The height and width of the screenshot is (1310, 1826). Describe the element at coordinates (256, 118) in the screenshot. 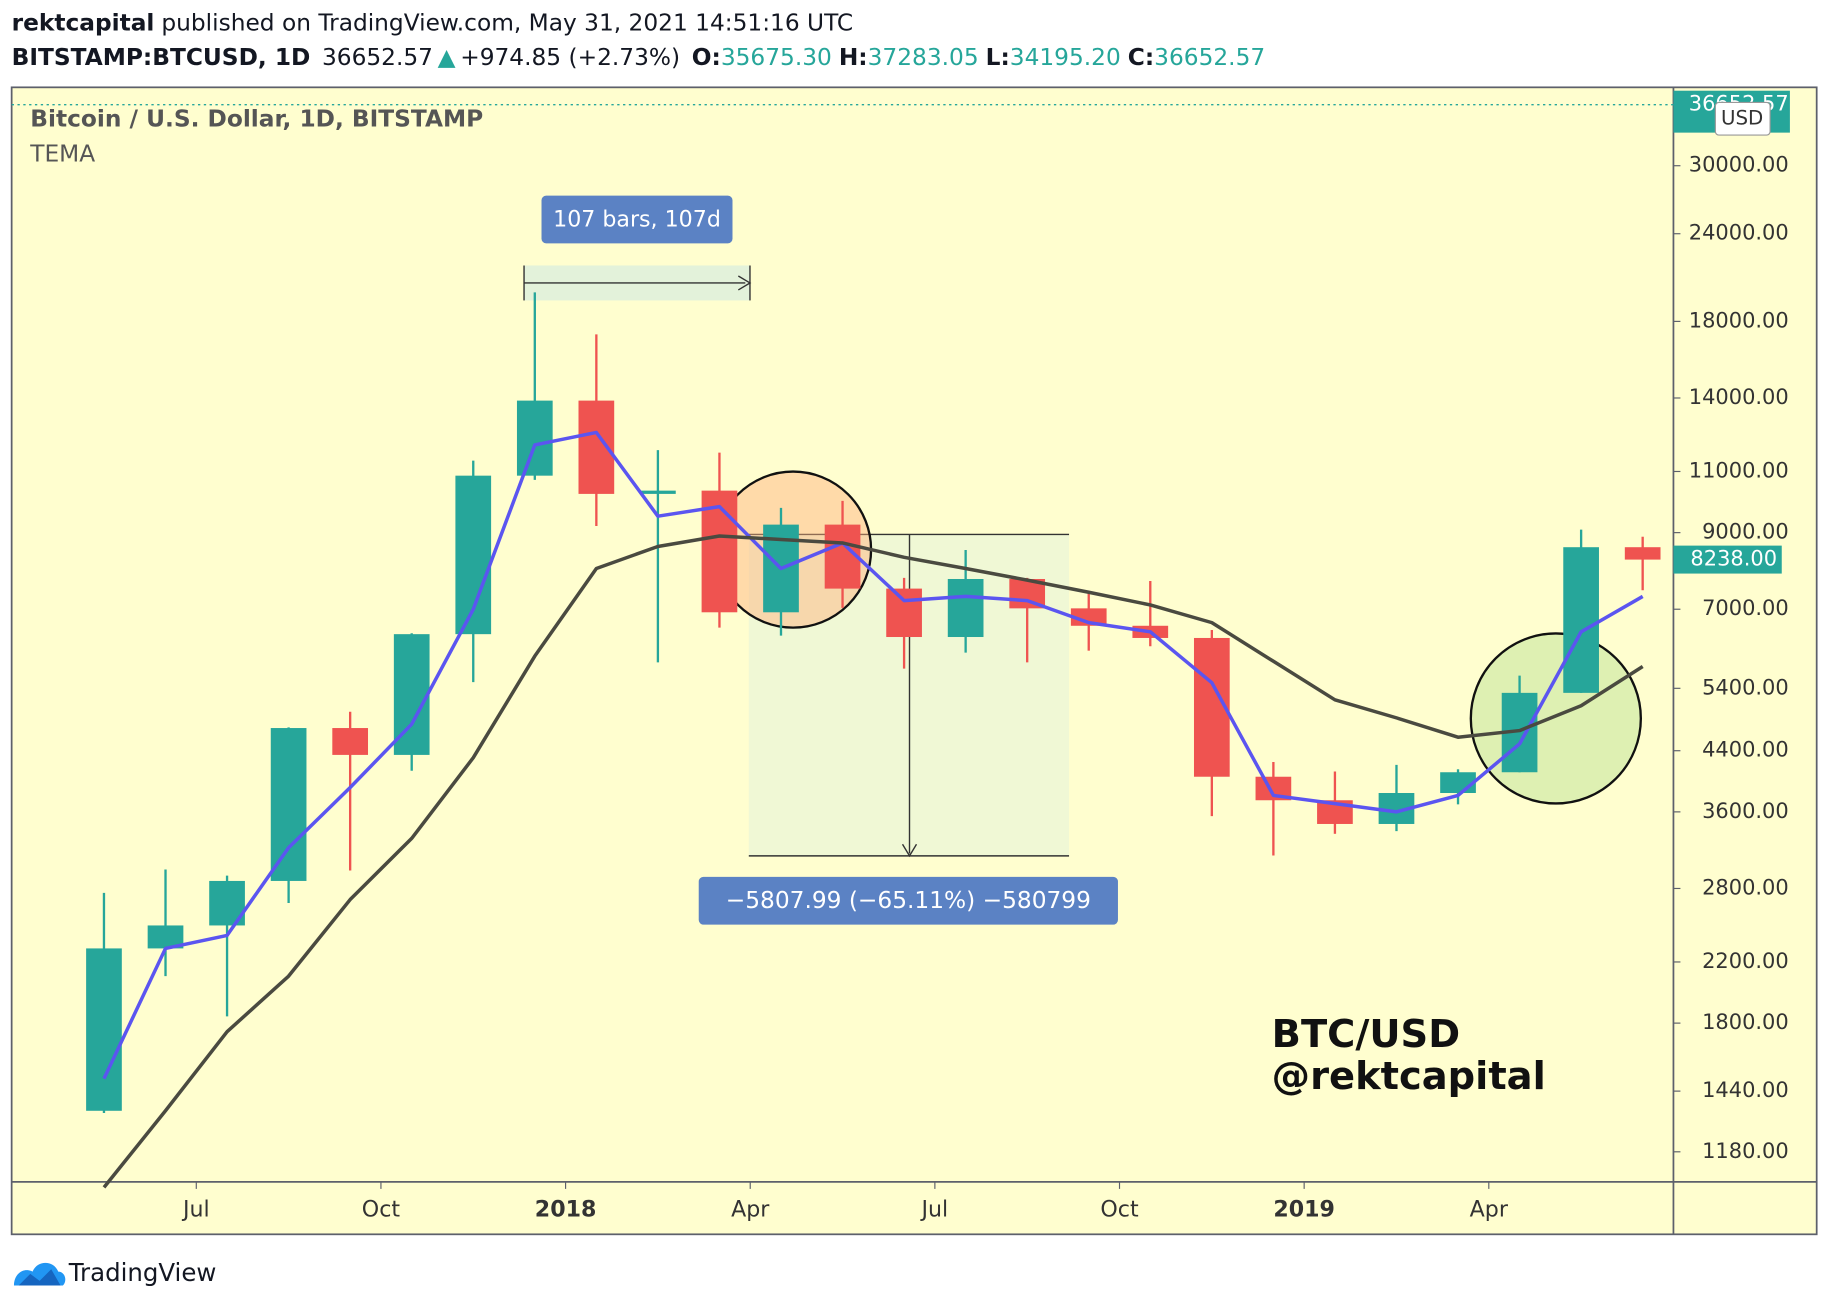

I see `chart-title: Bitcoin / U.S. Dollar, 1D, BITSTAMP` at that location.